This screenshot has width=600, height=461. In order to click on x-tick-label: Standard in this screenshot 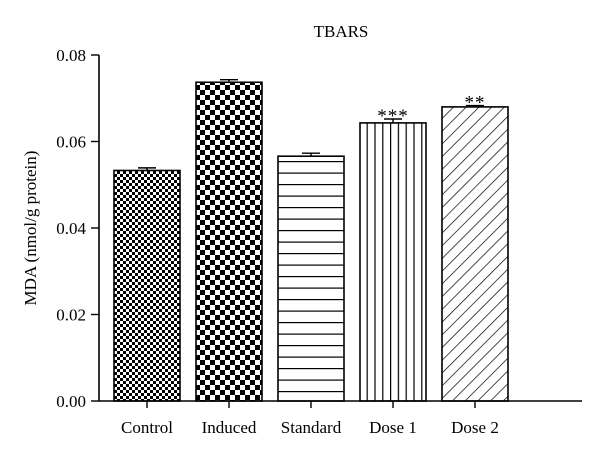, I will do `click(311, 427)`.